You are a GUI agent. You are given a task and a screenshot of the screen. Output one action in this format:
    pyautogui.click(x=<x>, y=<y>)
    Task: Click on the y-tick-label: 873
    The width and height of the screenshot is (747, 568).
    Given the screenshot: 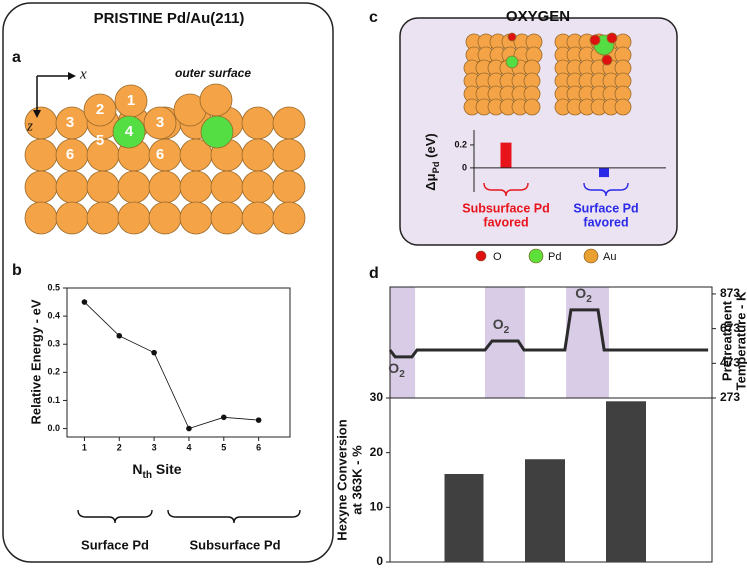 What is the action you would take?
    pyautogui.click(x=730, y=293)
    